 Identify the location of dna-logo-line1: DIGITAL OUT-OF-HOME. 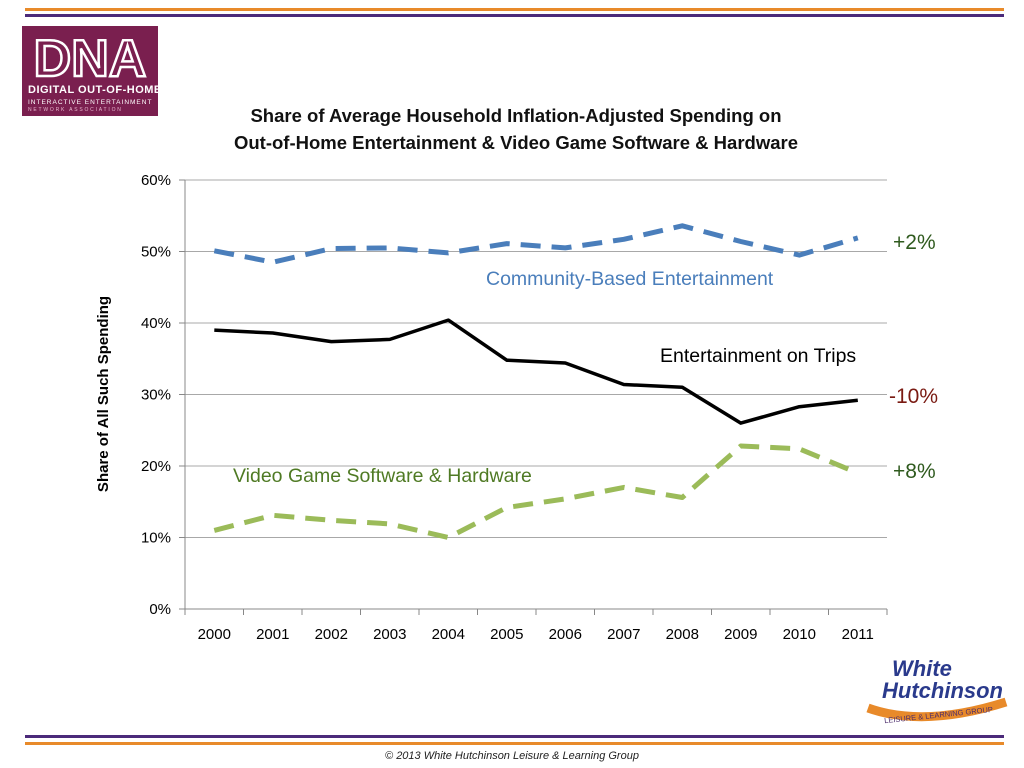
(95, 90).